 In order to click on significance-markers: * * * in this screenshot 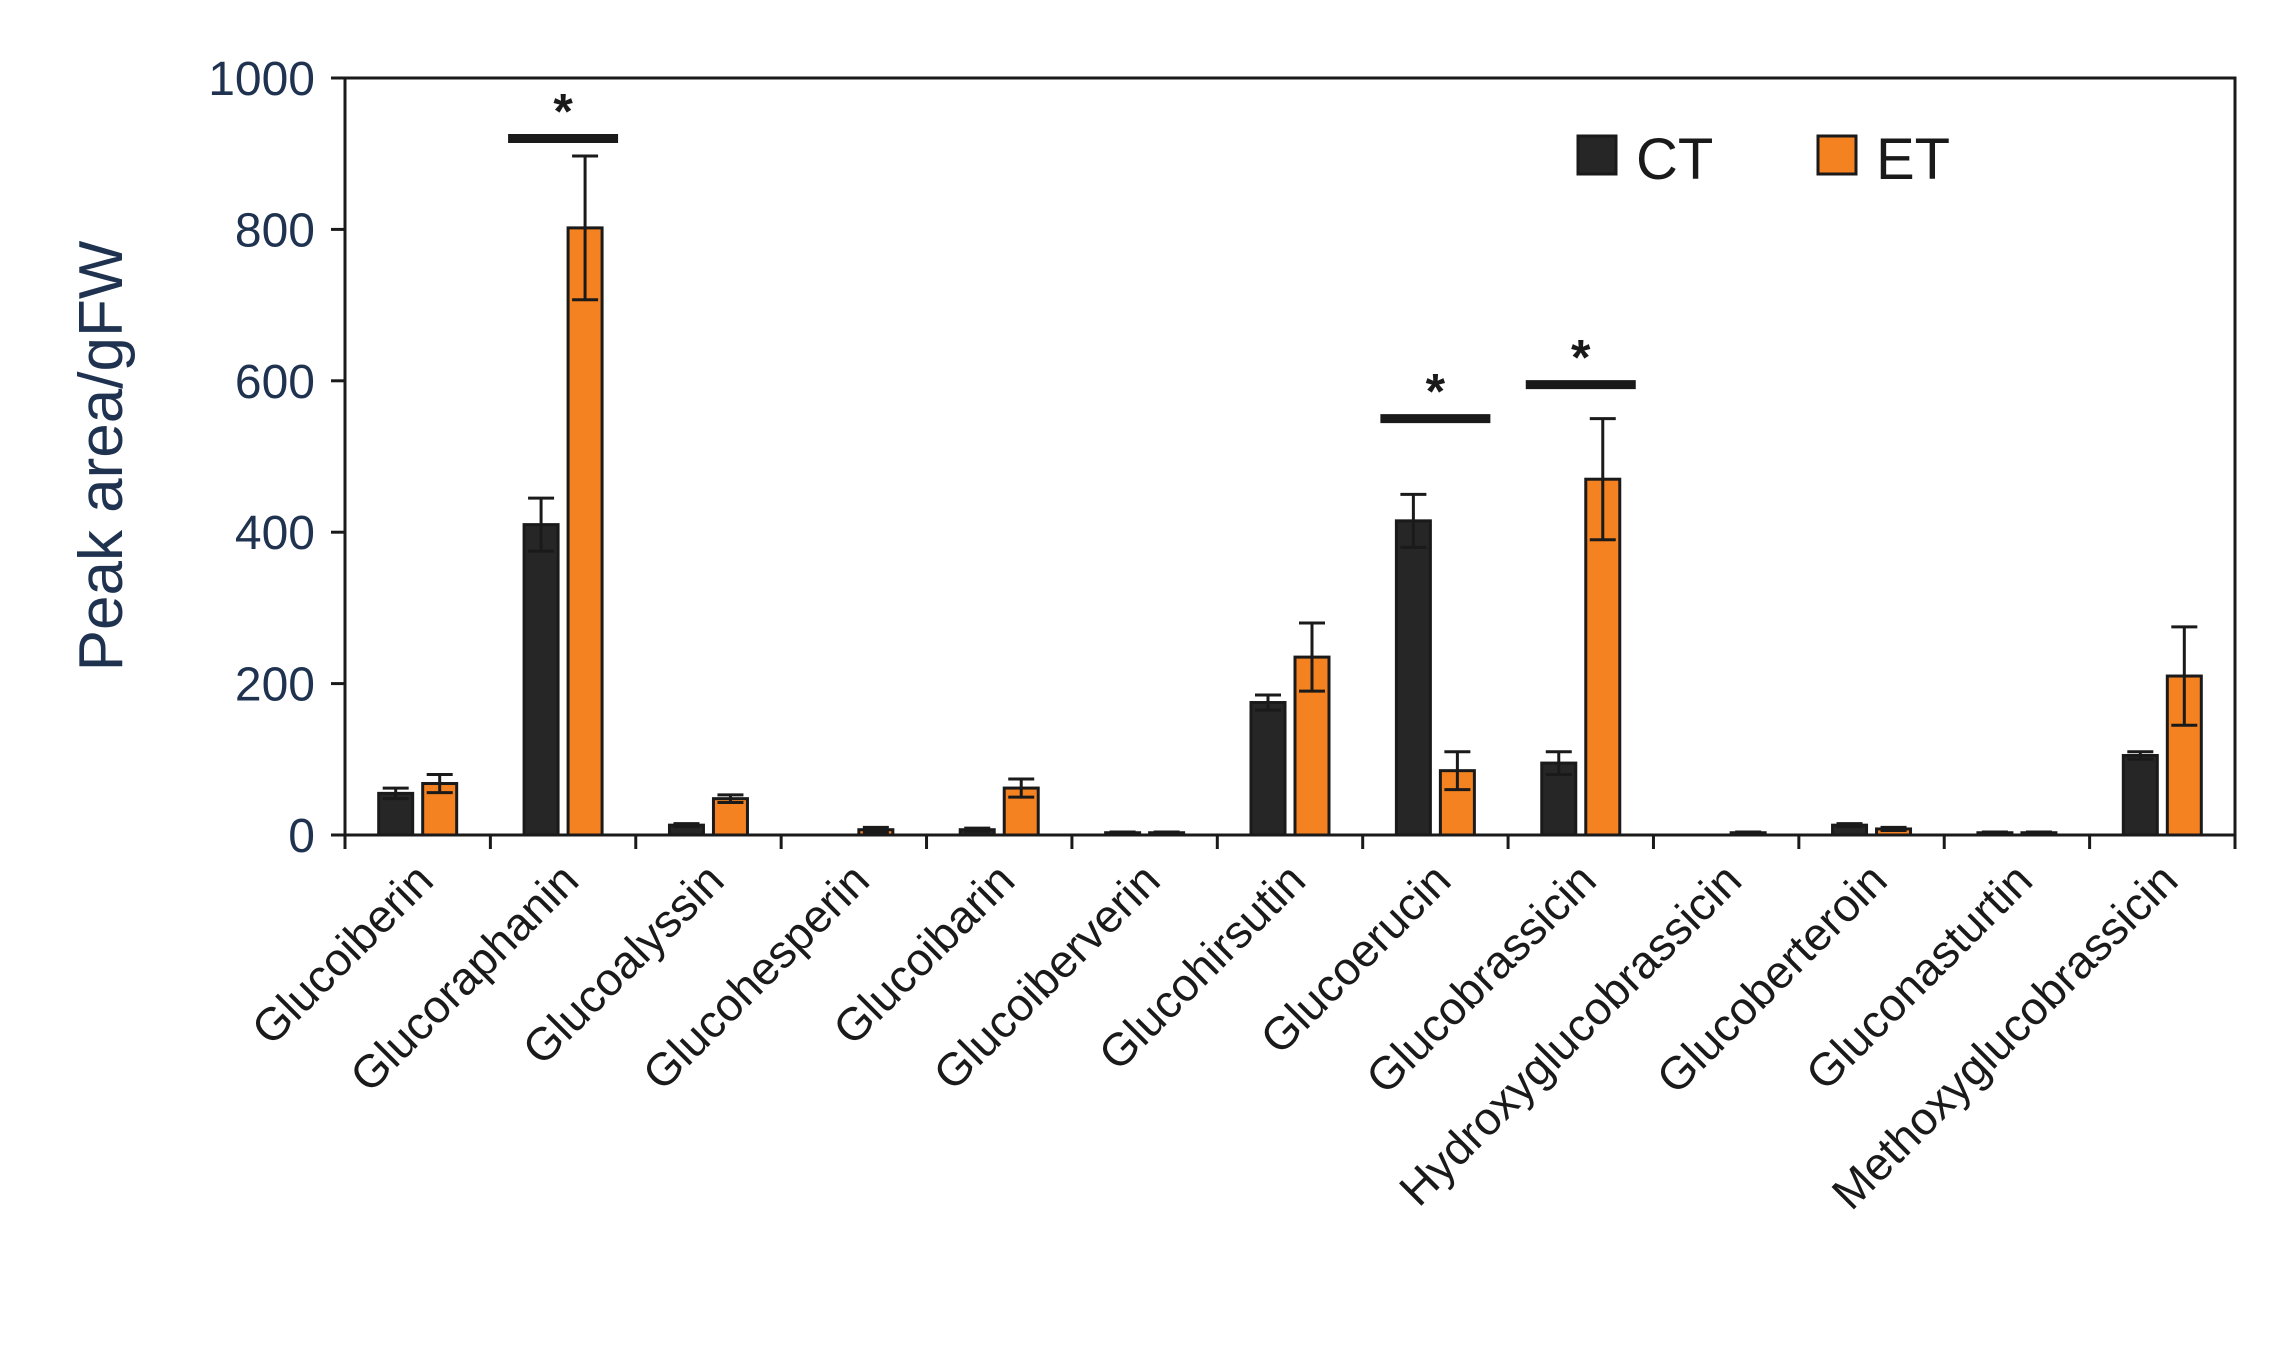, I will do `click(1072, 254)`.